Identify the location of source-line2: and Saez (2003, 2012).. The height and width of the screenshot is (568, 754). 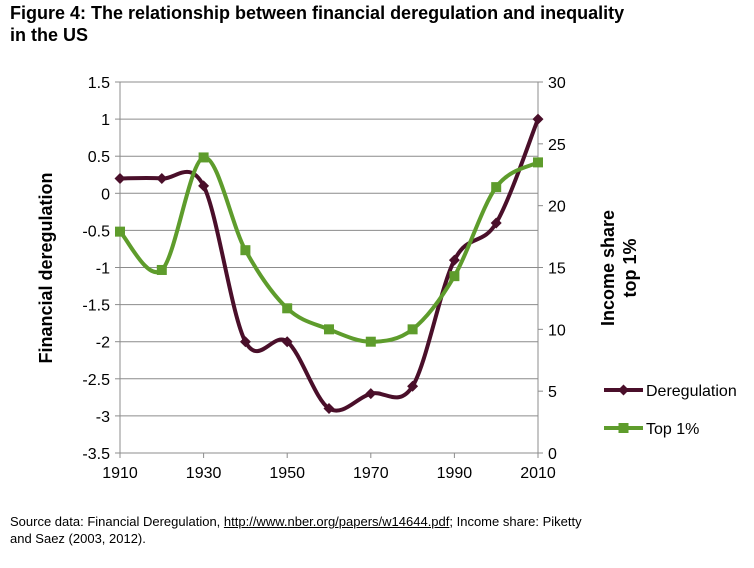
(78, 538).